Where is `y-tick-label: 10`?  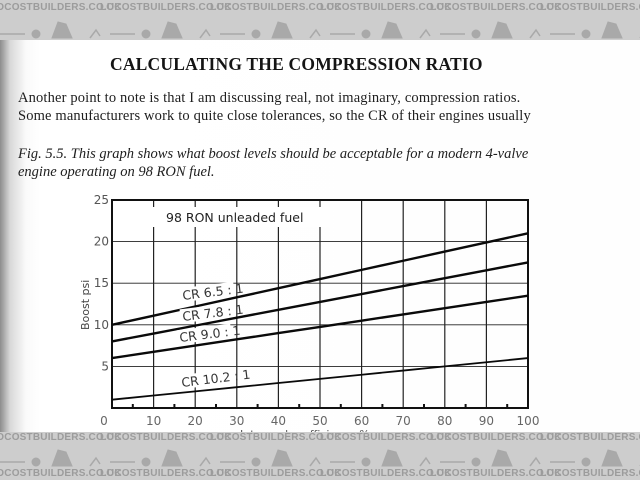
y-tick-label: 10 is located at coordinates (101, 325).